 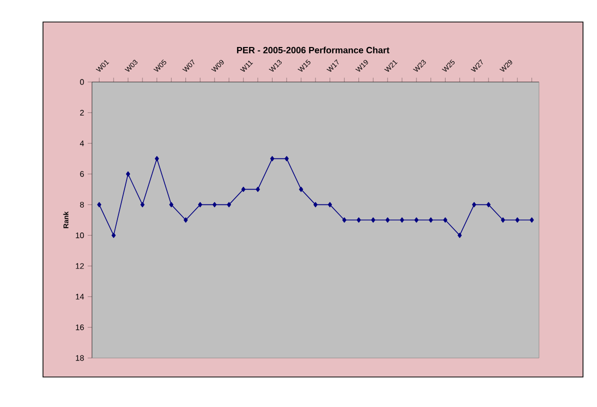 I want to click on y-tick-label: 8, so click(x=82, y=205).